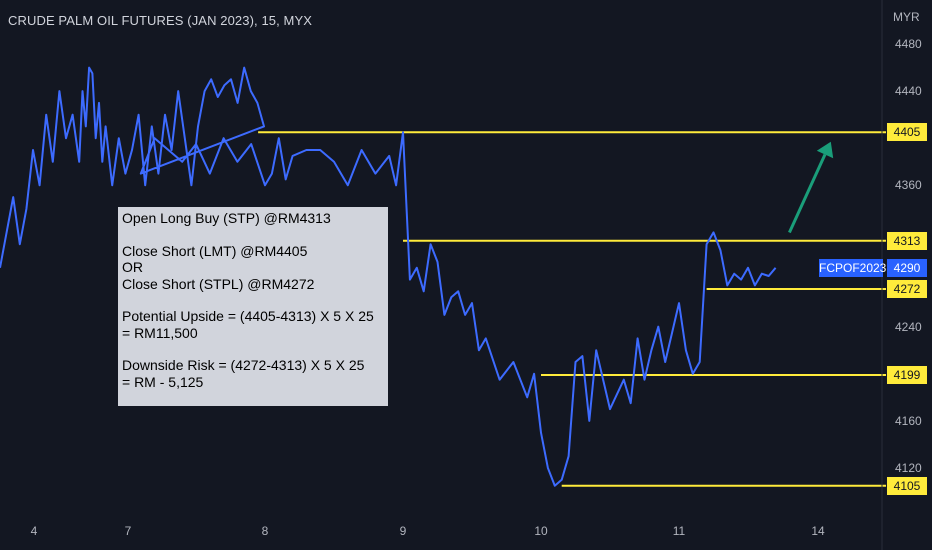  Describe the element at coordinates (163, 381) in the screenshot. I see `note-line: = RM - 5,125` at that location.